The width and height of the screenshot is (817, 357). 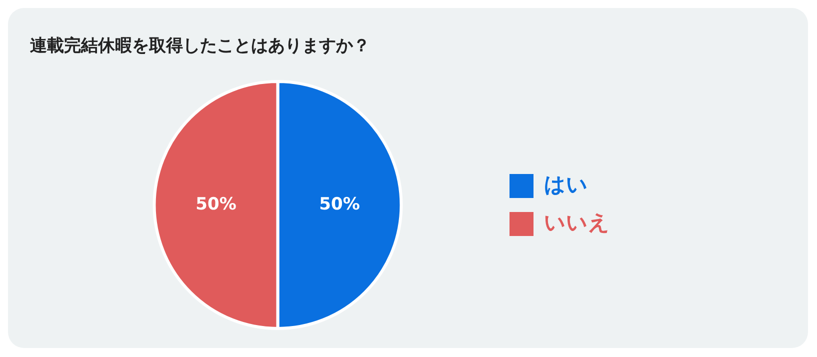 What do you see at coordinates (566, 184) in the screenshot?
I see `legend-label: はい` at bounding box center [566, 184].